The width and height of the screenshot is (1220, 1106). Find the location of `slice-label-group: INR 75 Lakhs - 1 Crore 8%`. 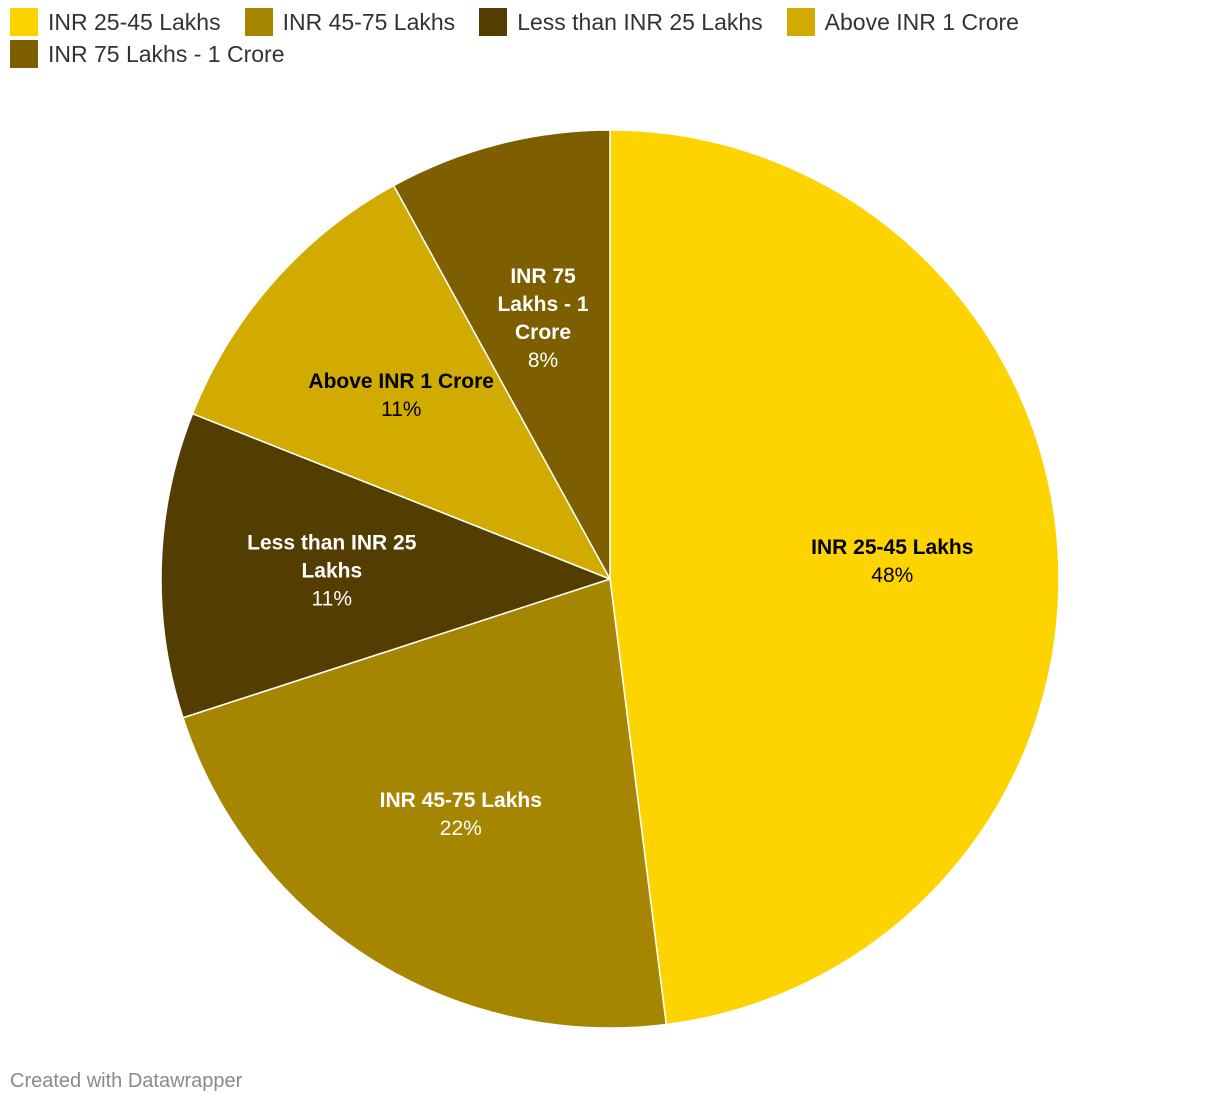

slice-label-group: INR 75 Lakhs - 1 Crore 8% is located at coordinates (542, 318).